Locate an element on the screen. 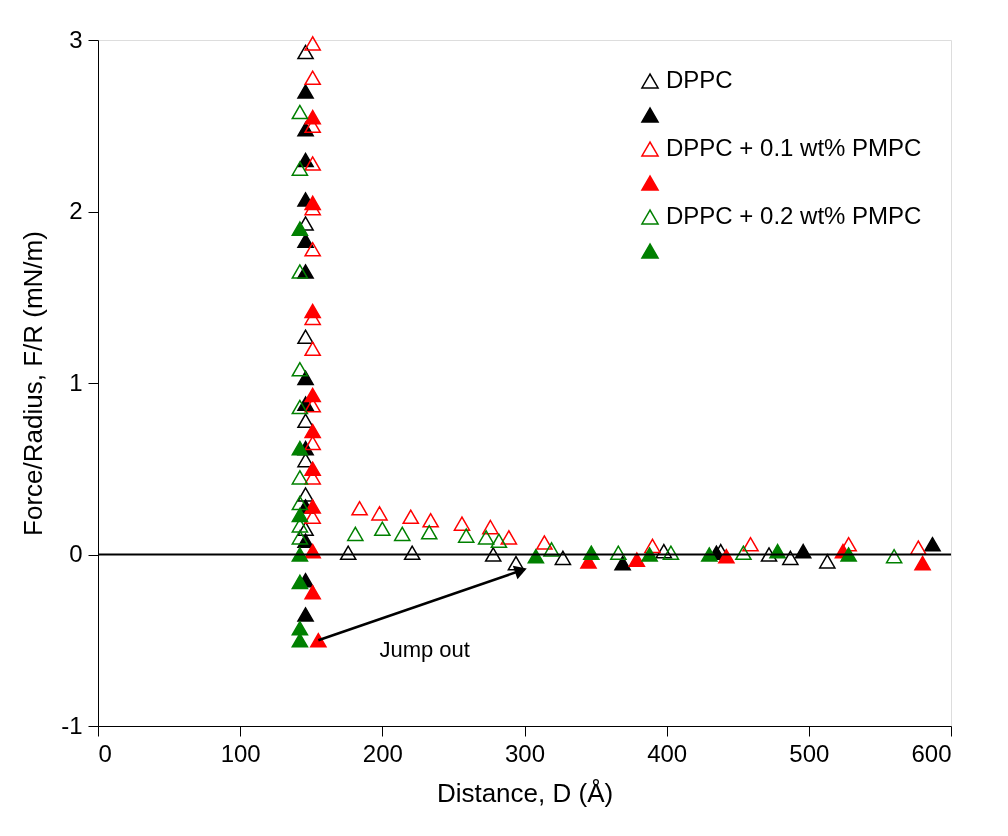  x-tick-label: 400 is located at coordinates (667, 753).